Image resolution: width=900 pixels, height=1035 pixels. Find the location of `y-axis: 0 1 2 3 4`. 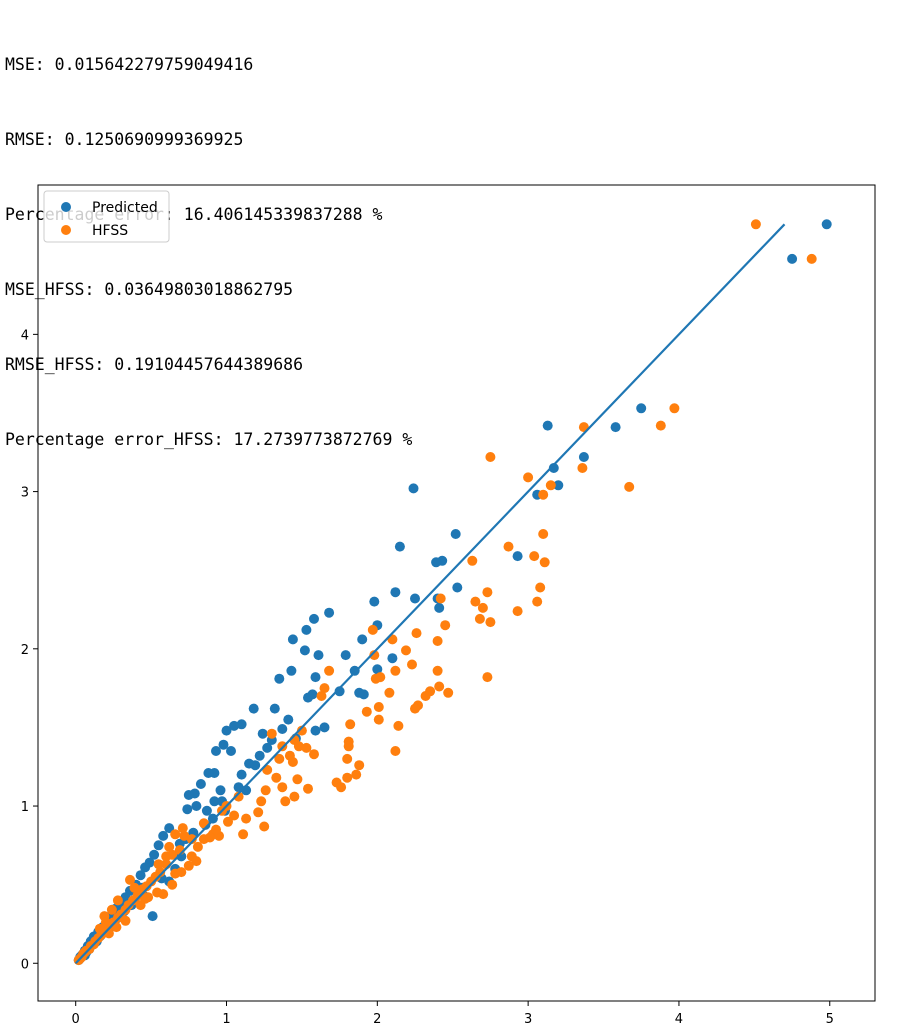

y-axis: 0 1 2 3 4 is located at coordinates (29, 650).